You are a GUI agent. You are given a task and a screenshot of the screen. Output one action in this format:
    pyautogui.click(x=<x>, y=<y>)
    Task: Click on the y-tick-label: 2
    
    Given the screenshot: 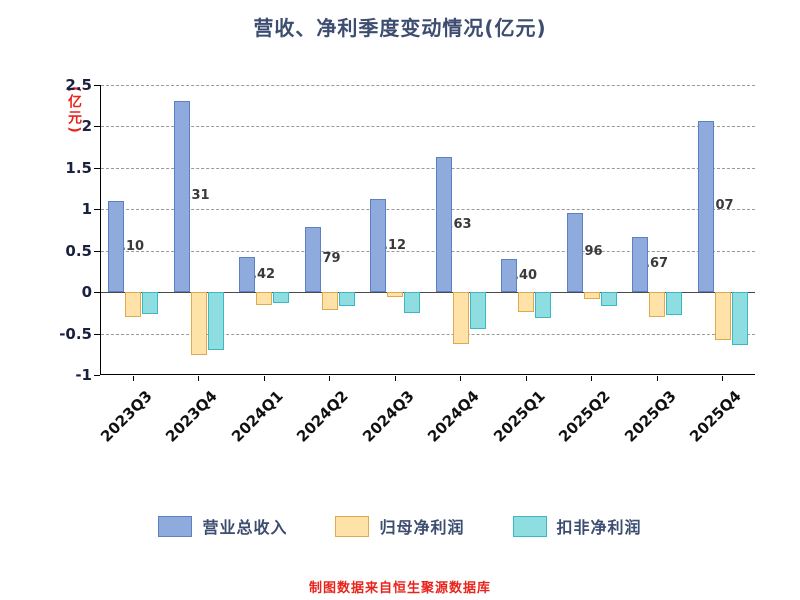 What is the action you would take?
    pyautogui.click(x=86, y=126)
    